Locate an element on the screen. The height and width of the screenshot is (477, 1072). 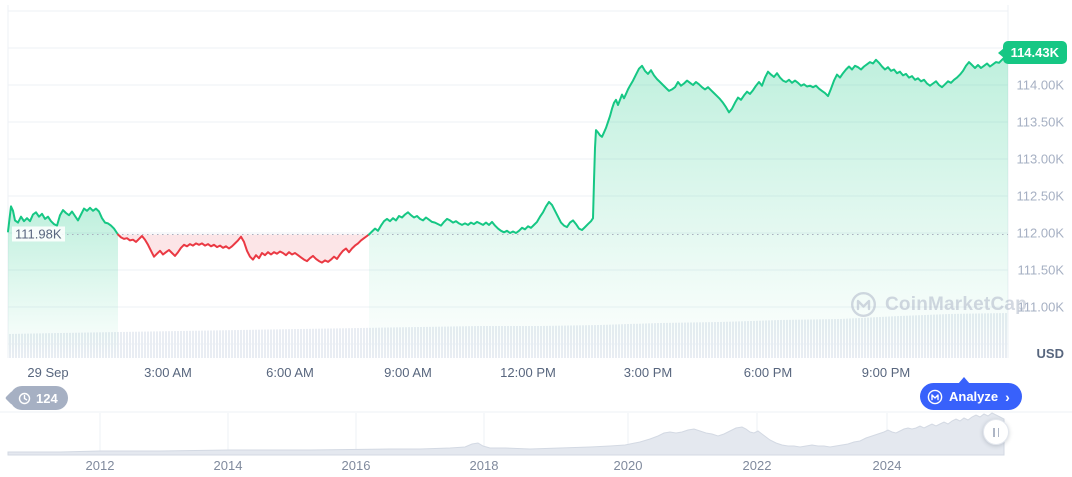
time-axis-label: 6:00 PM is located at coordinates (768, 372).